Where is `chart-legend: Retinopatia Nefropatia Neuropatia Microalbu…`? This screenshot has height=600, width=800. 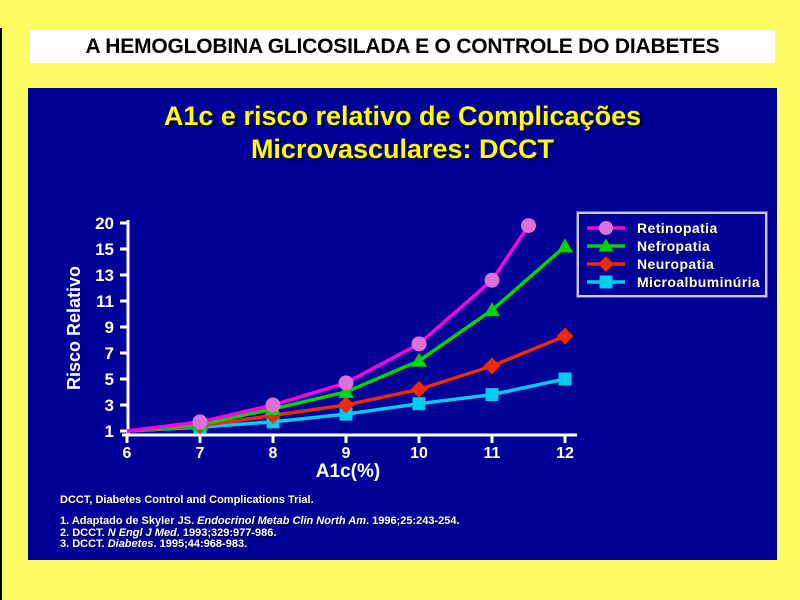 chart-legend: Retinopatia Nefropatia Neuropatia Microalbu… is located at coordinates (672, 254).